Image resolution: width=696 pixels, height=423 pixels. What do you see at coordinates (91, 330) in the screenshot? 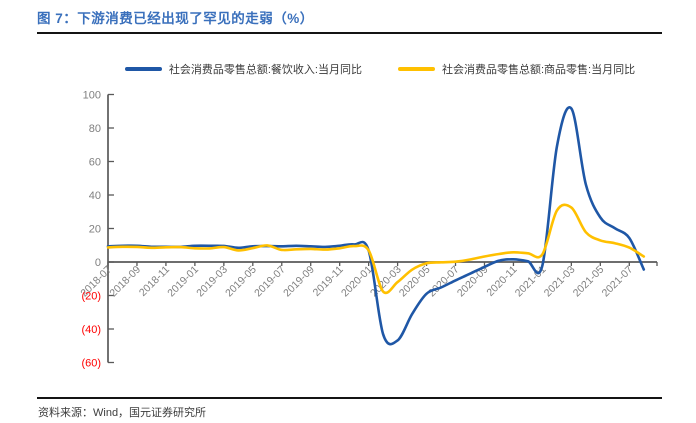
I see `svg-text: (40)` at bounding box center [91, 330].